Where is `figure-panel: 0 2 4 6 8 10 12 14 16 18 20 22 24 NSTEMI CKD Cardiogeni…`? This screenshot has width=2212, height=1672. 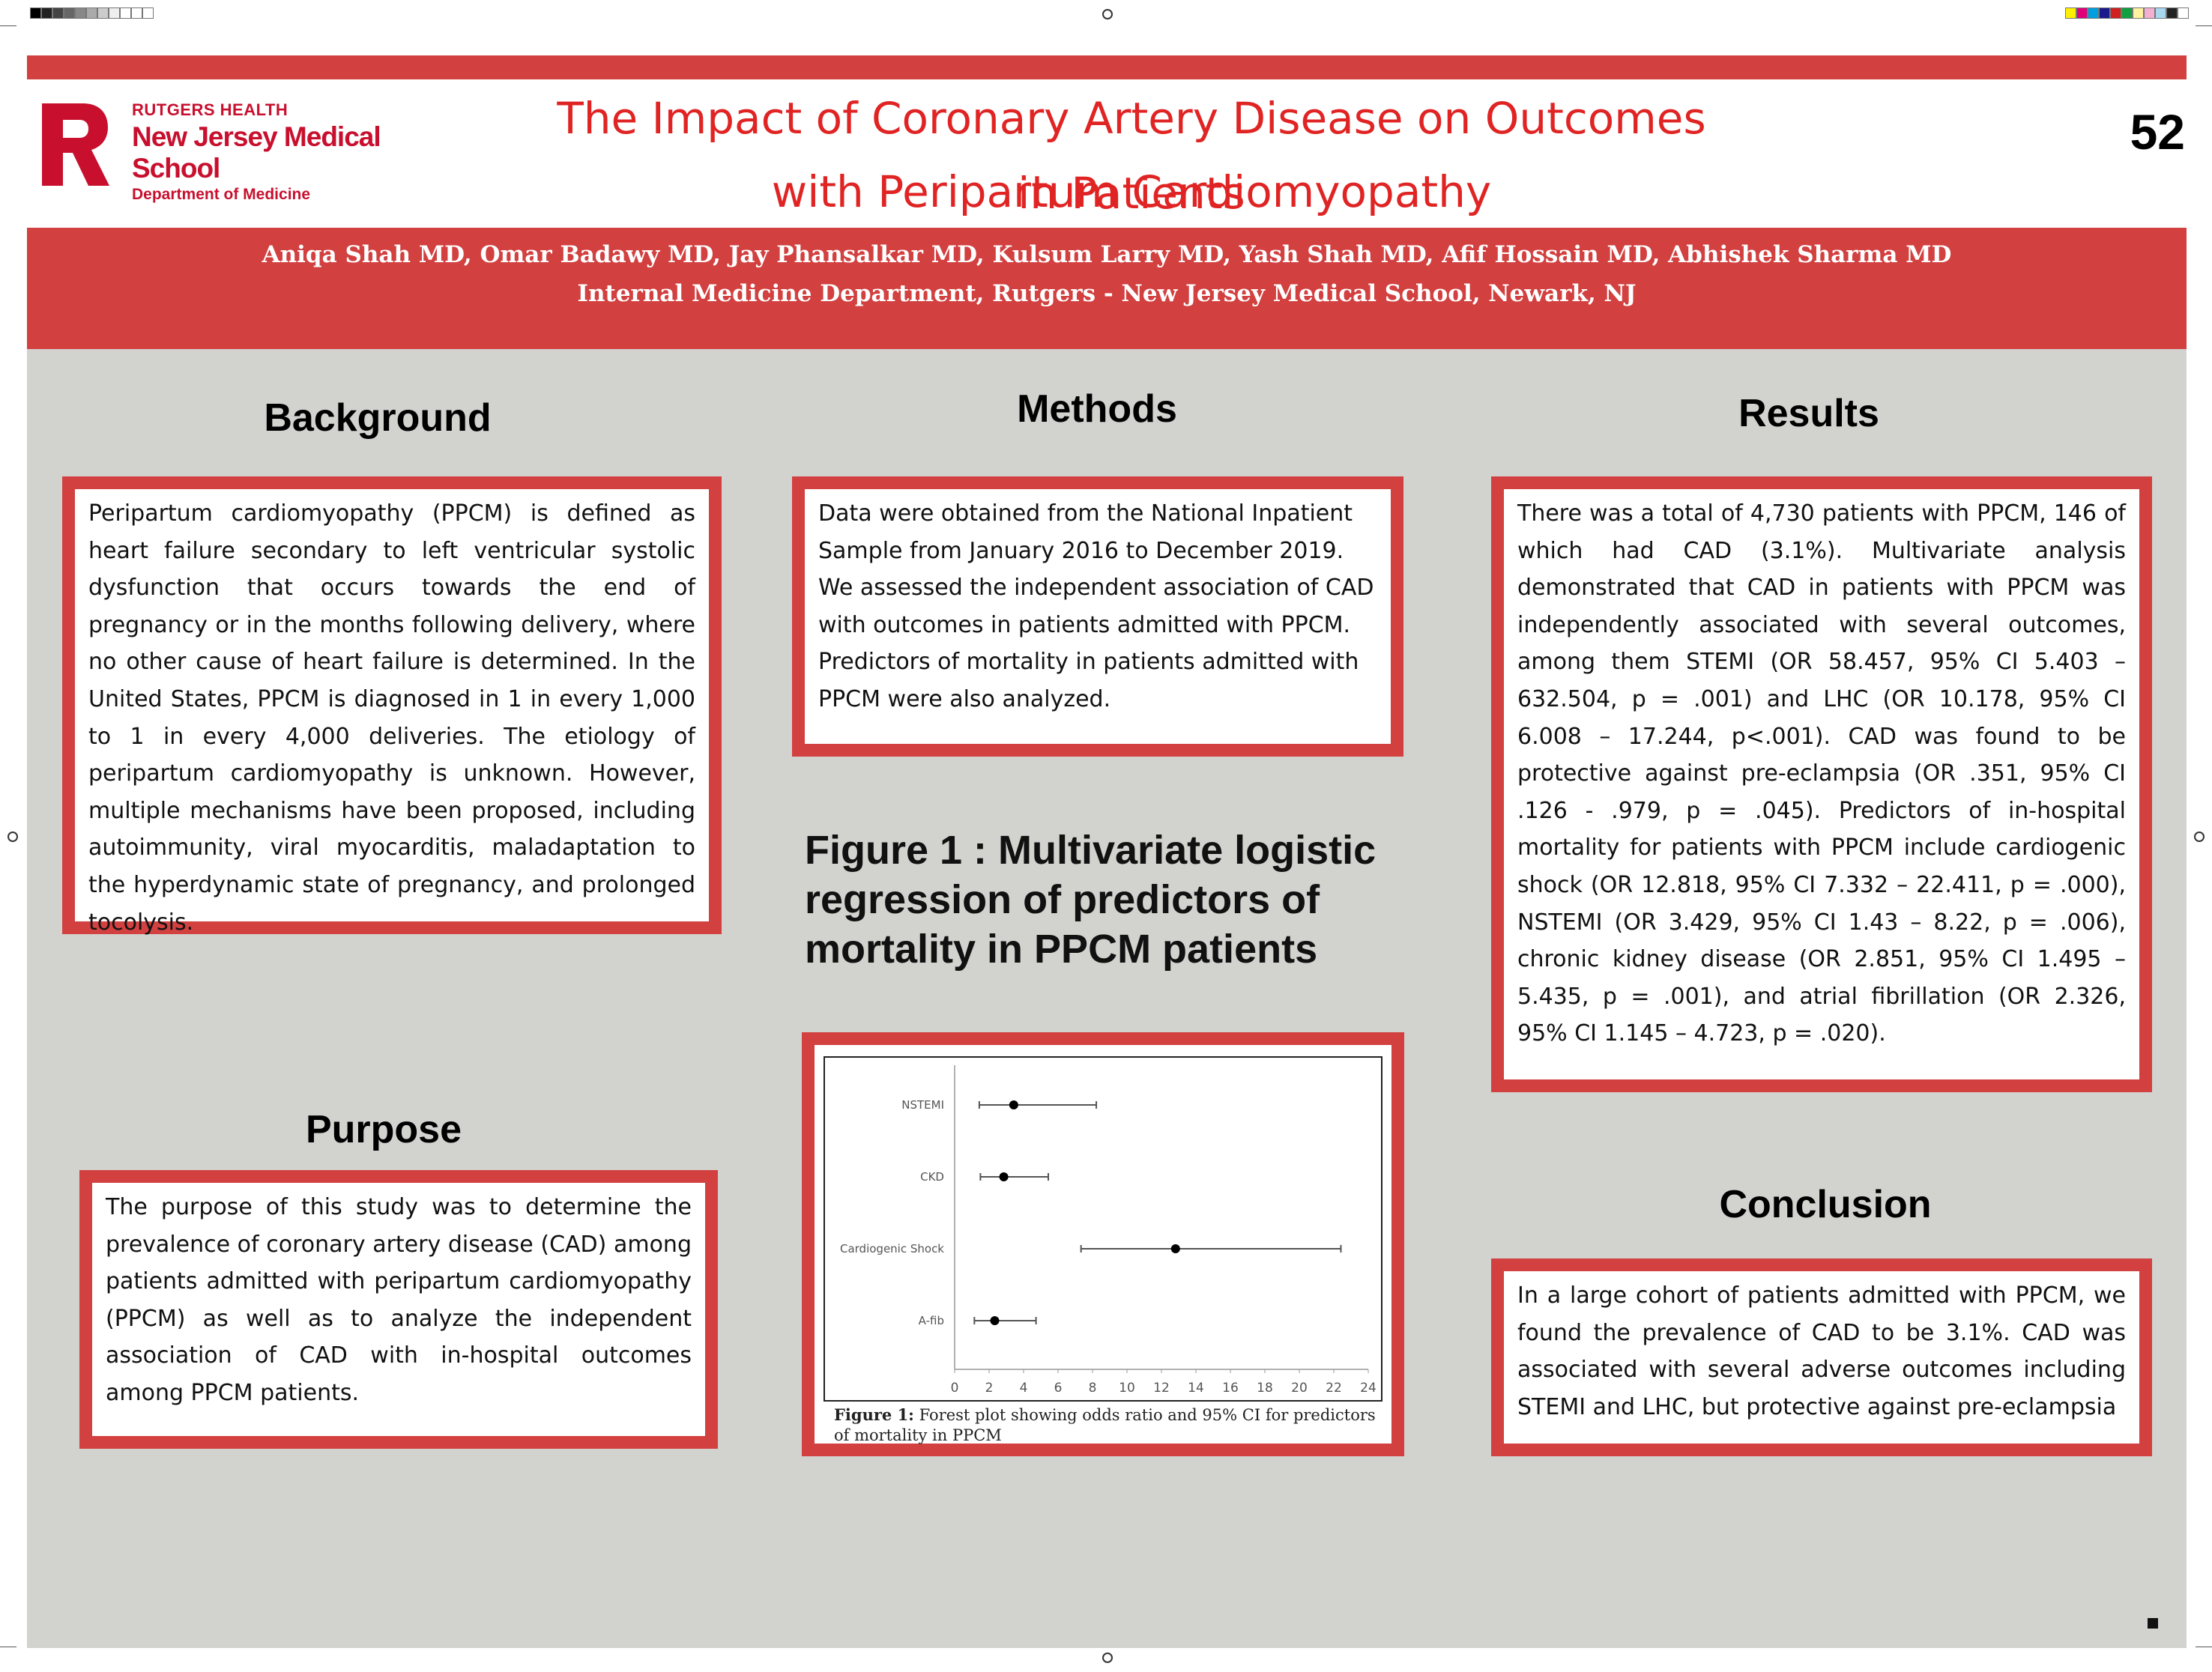 figure-panel: 0 2 4 6 8 10 12 14 16 18 20 22 24 NSTEMI CKD Cardiogeni… is located at coordinates (1103, 1244).